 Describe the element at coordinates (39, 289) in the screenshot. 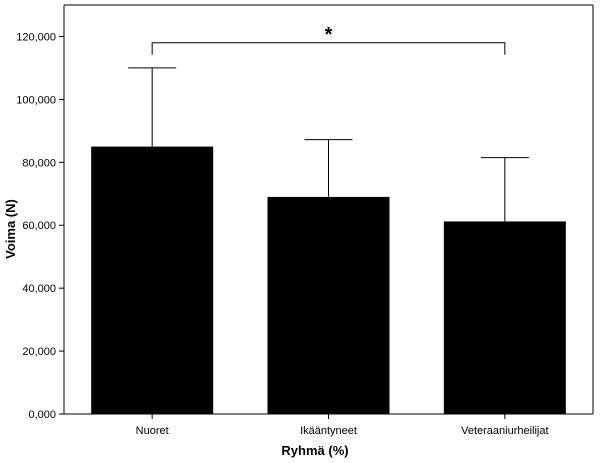

I see `y-tick-label: 40,000` at that location.